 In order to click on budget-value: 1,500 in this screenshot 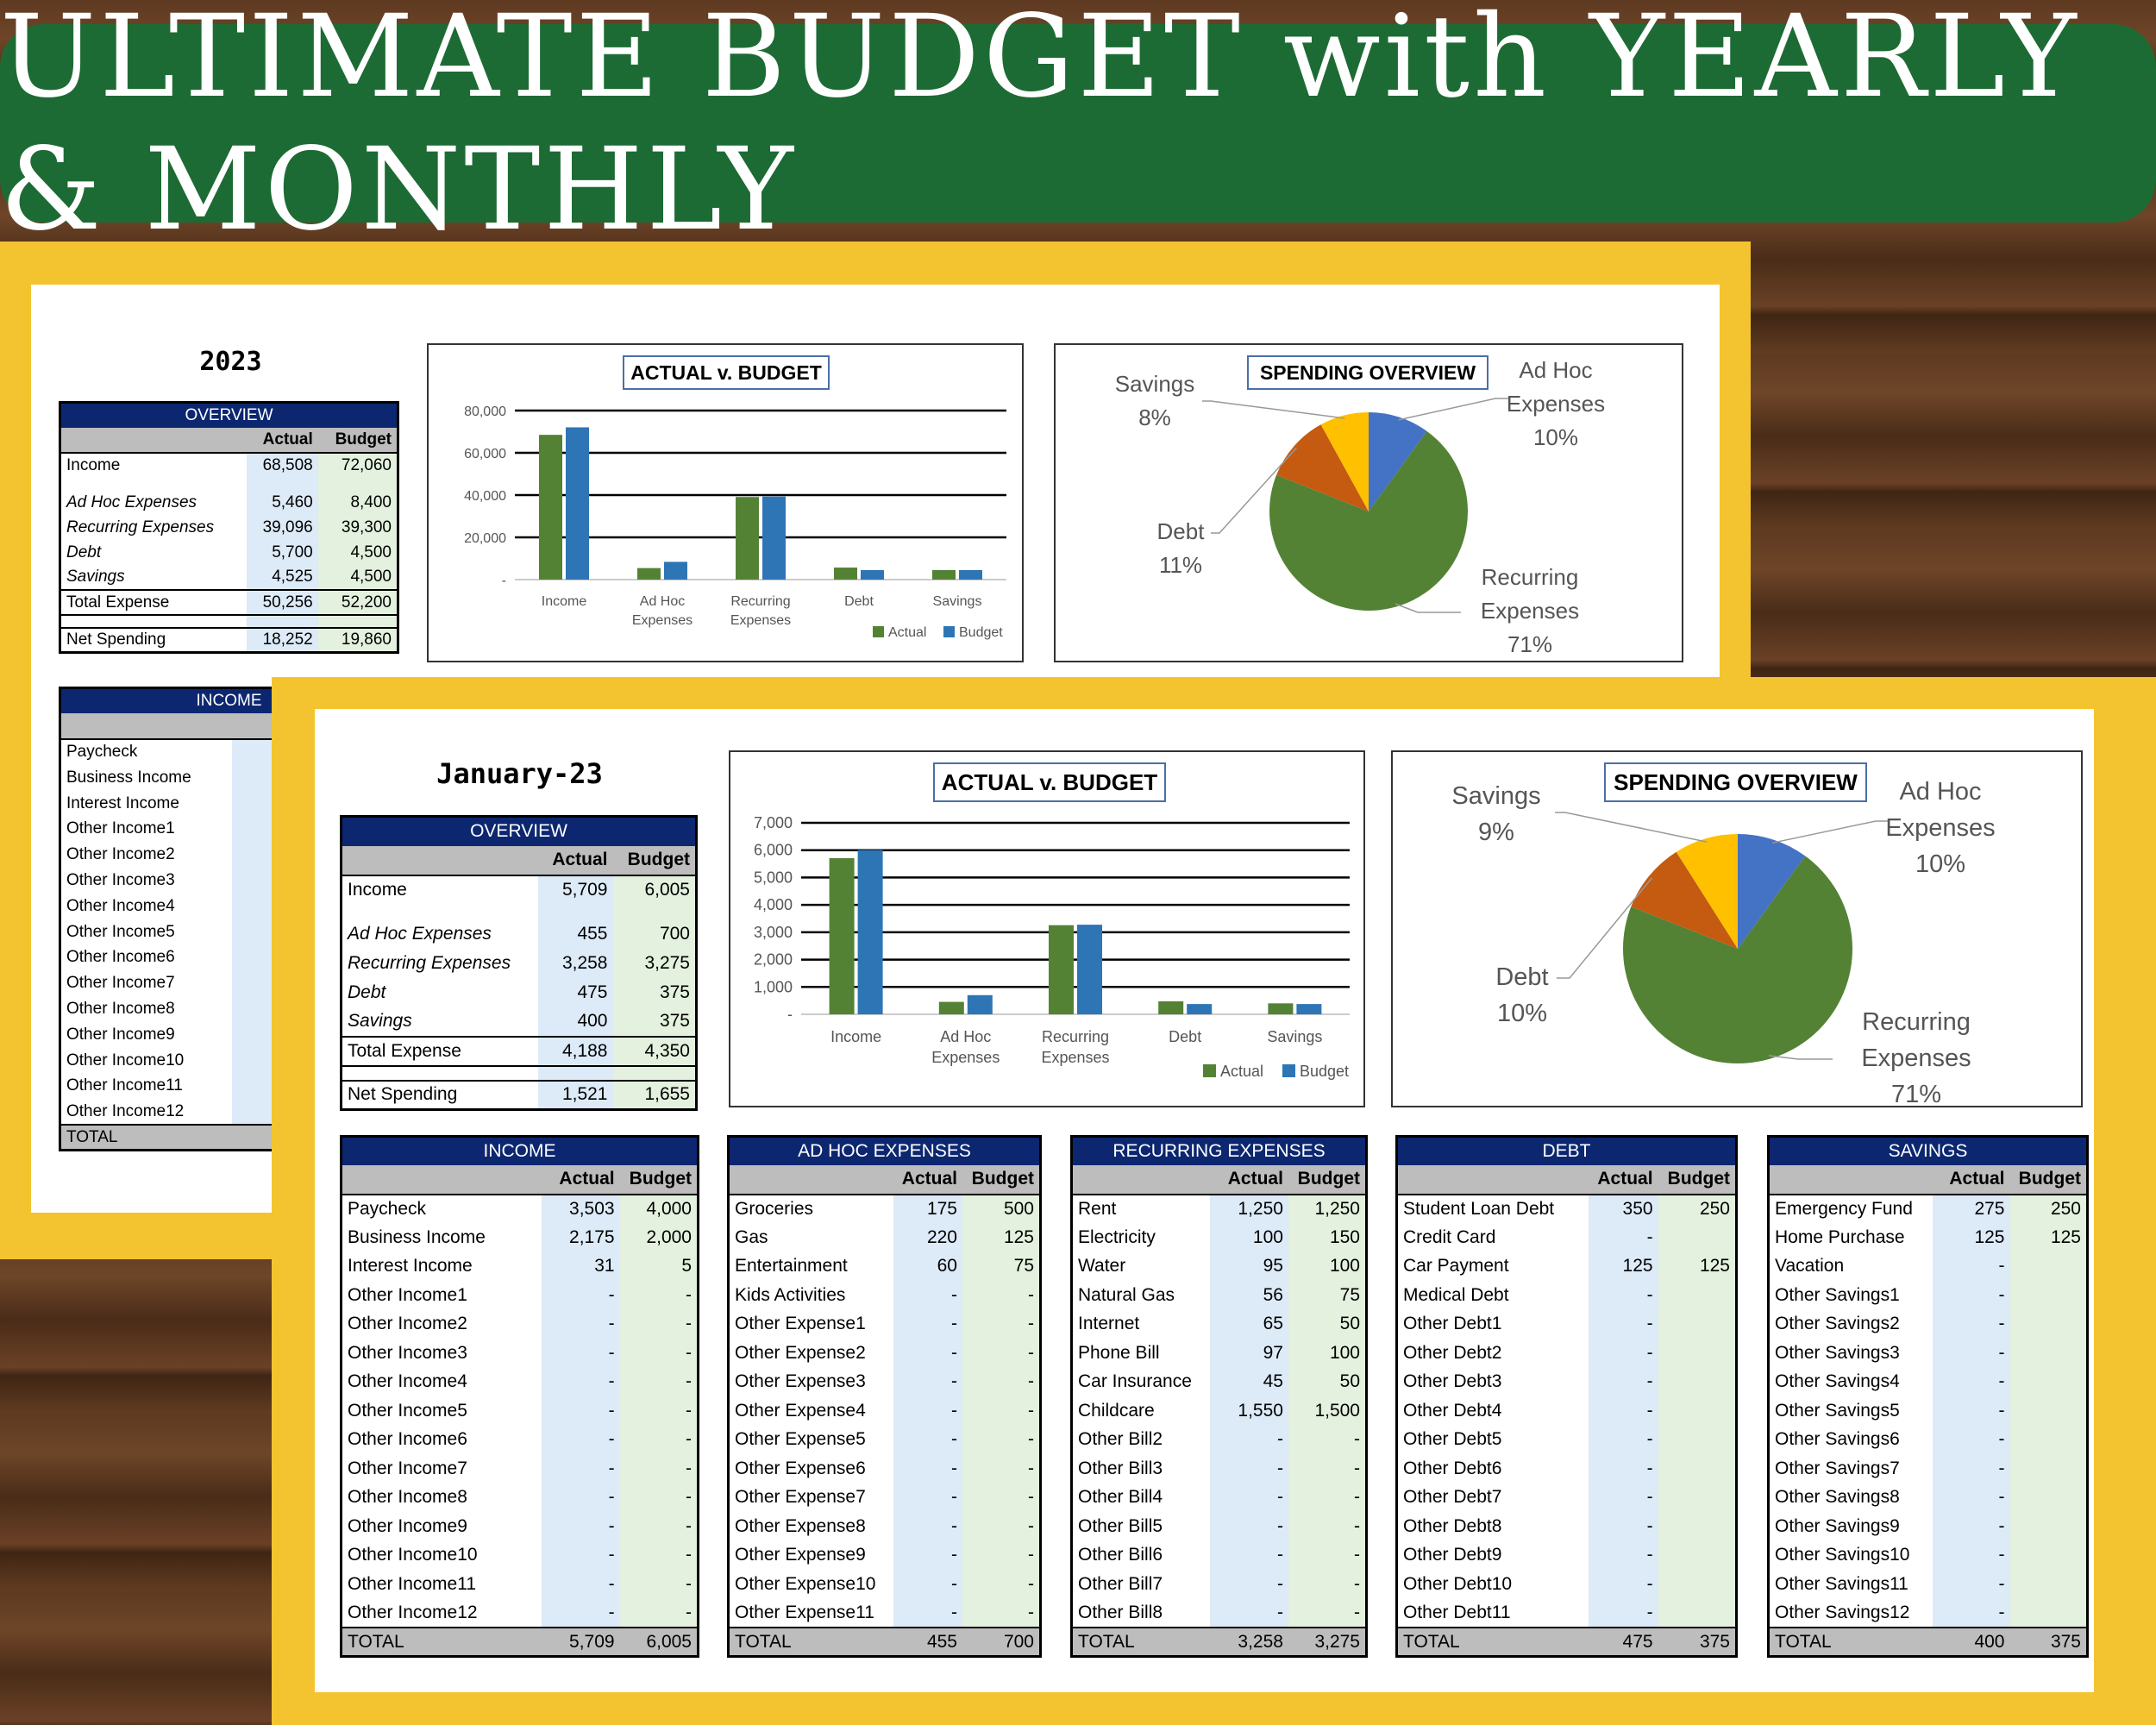, I will do `click(1327, 1411)`.